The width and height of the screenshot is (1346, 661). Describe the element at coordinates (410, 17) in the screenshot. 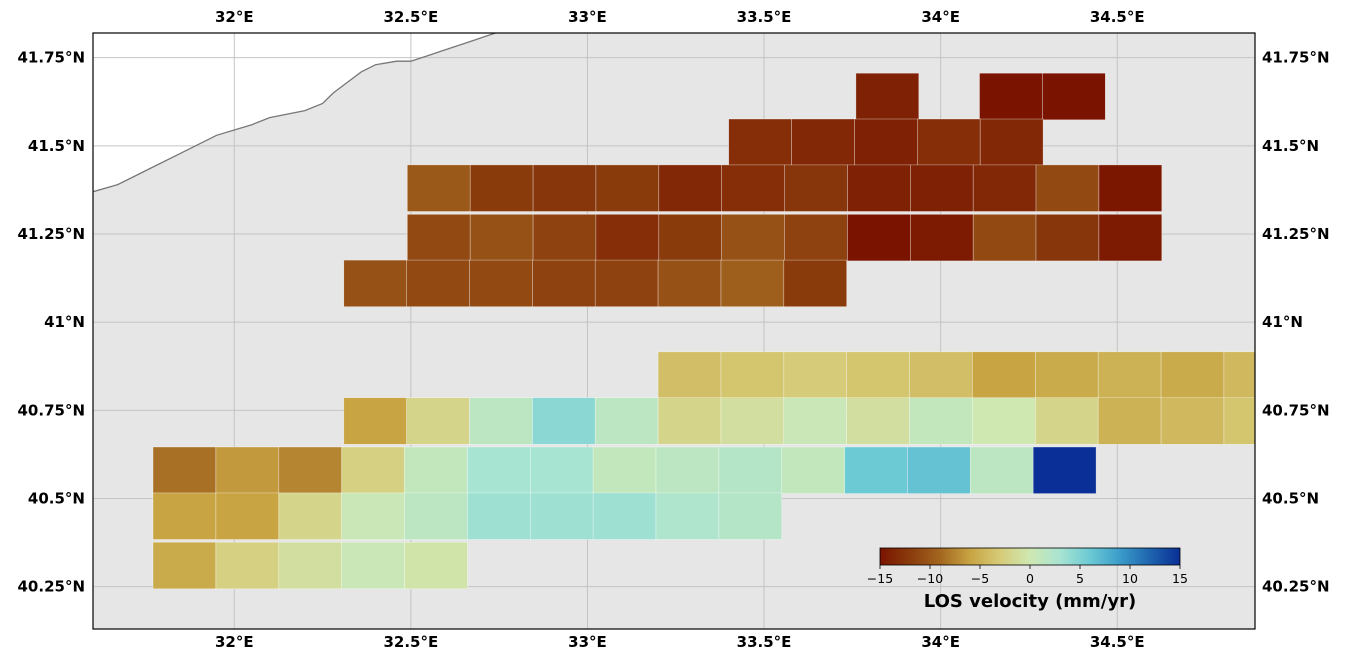

I see `lon-tick-label-top: 32.5°E` at that location.